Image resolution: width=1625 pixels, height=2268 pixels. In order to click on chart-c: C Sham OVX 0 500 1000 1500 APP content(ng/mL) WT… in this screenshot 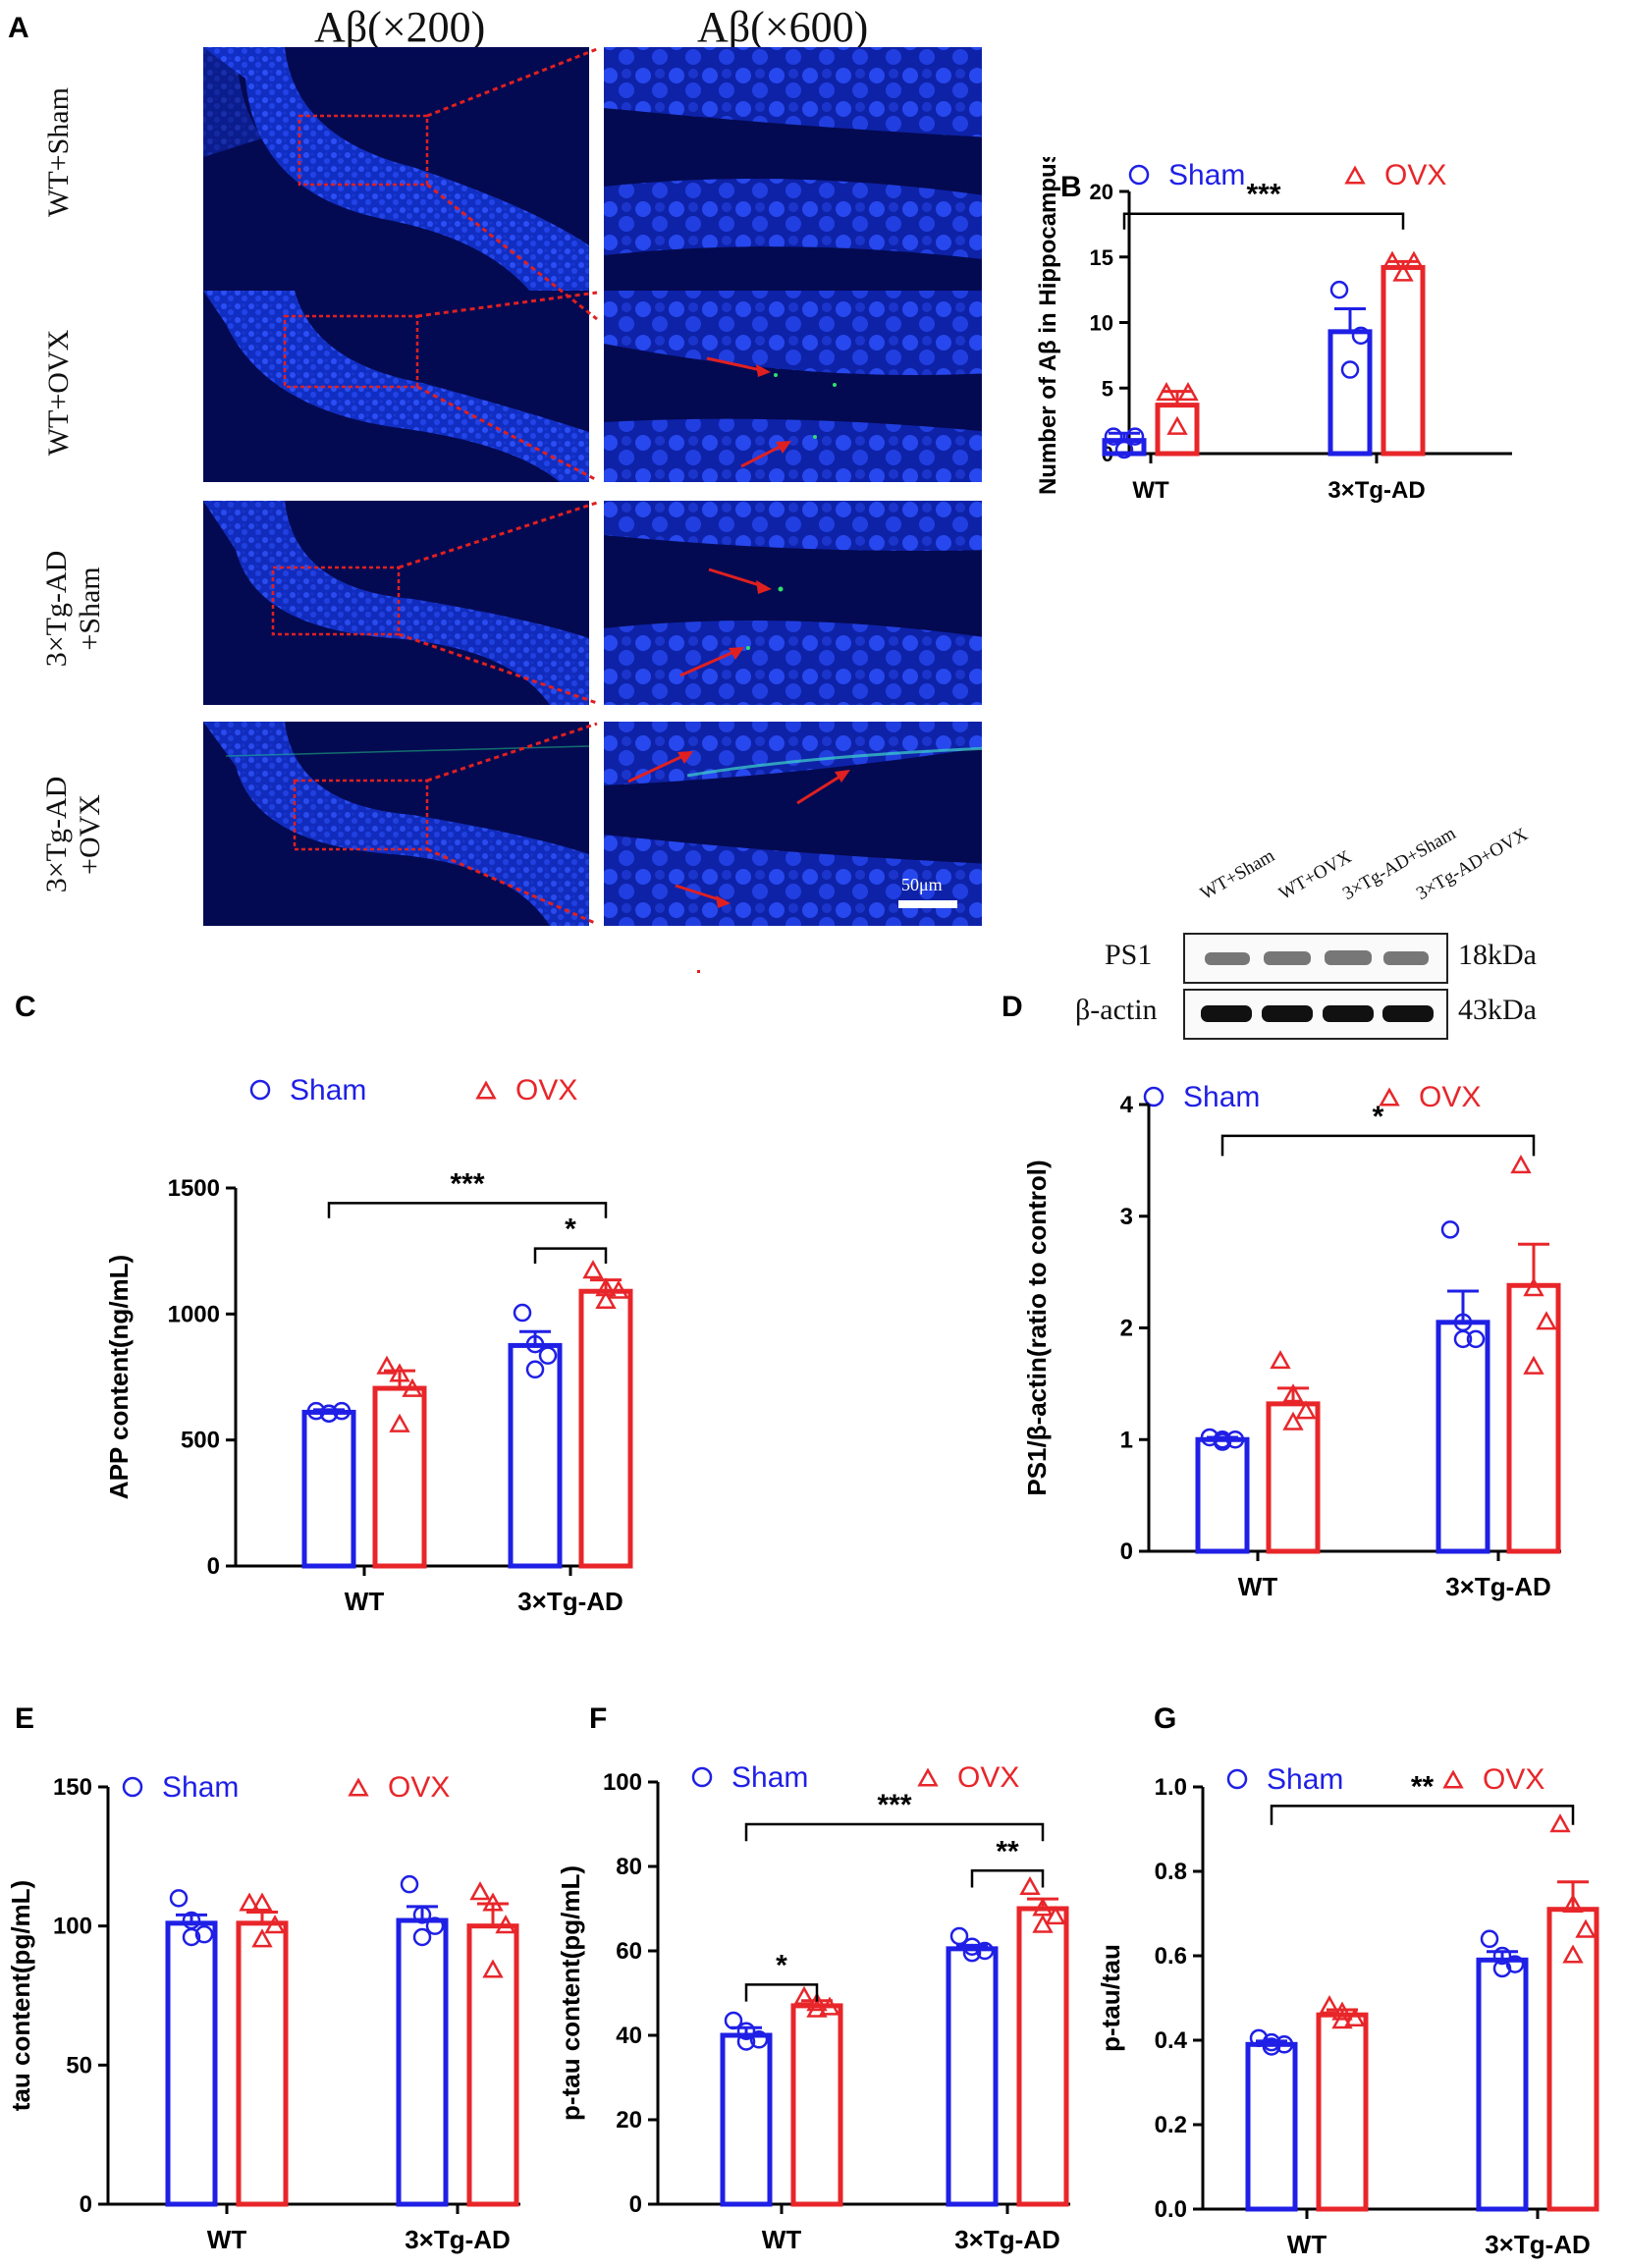, I will do `click(324, 1303)`.